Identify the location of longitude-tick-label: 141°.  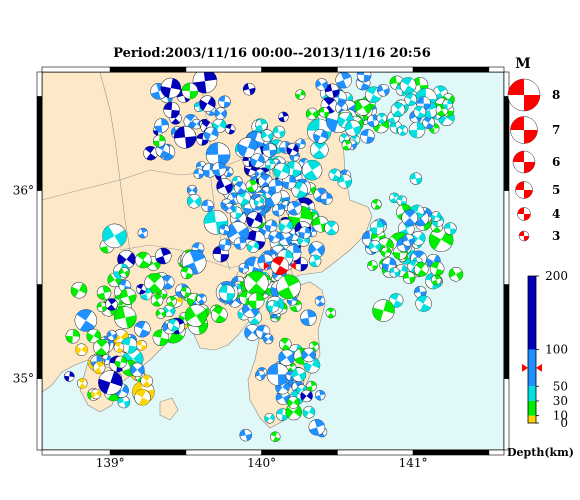
(413, 463).